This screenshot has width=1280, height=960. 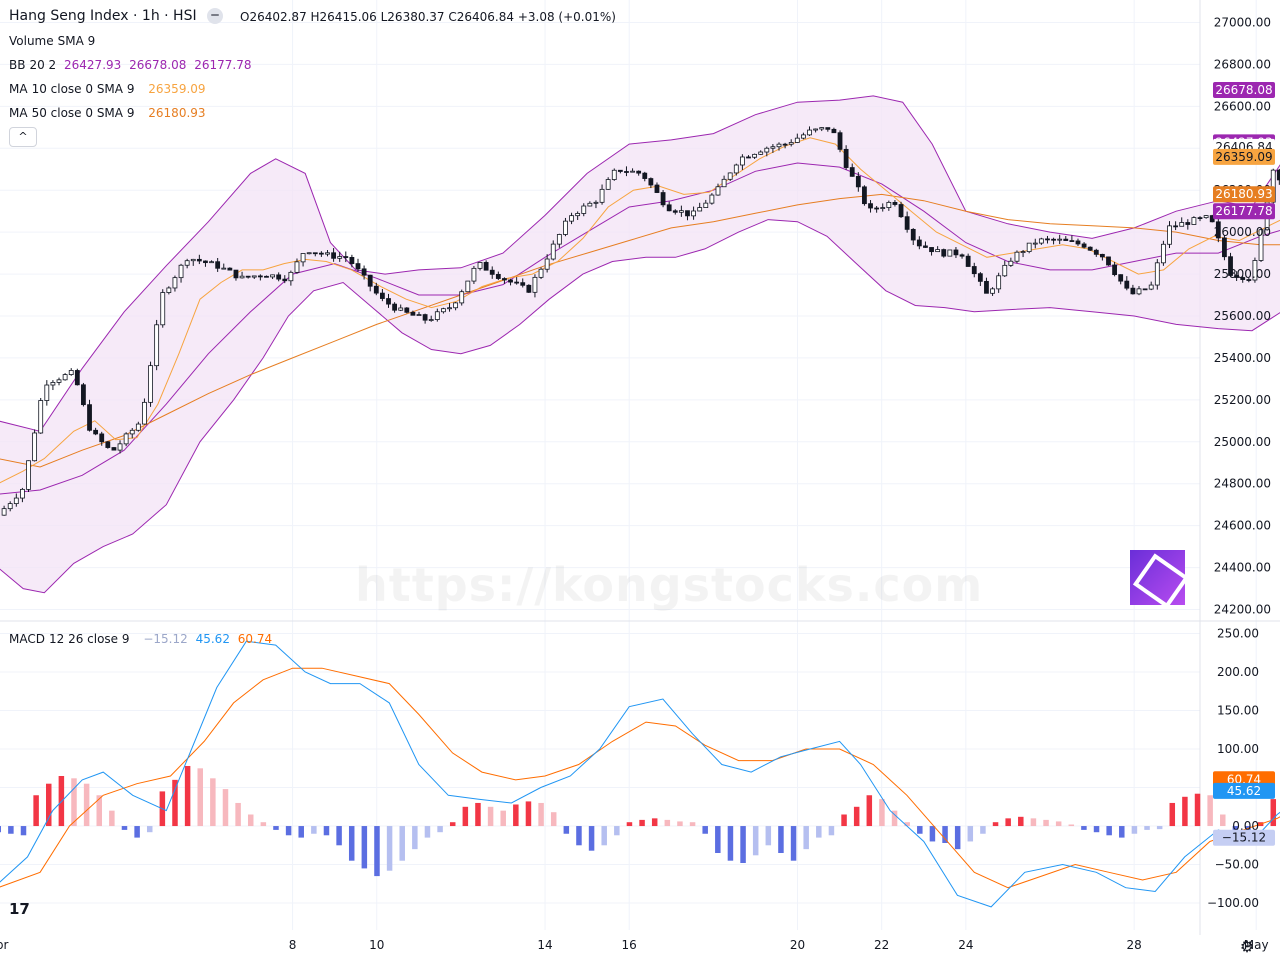 I want to click on legend-volume: Volume SMA 9, so click(x=54, y=41).